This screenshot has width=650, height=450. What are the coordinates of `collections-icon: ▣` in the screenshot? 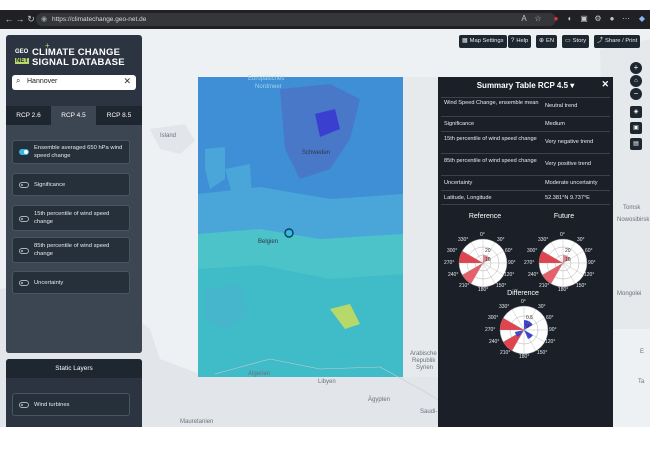 It's located at (584, 18).